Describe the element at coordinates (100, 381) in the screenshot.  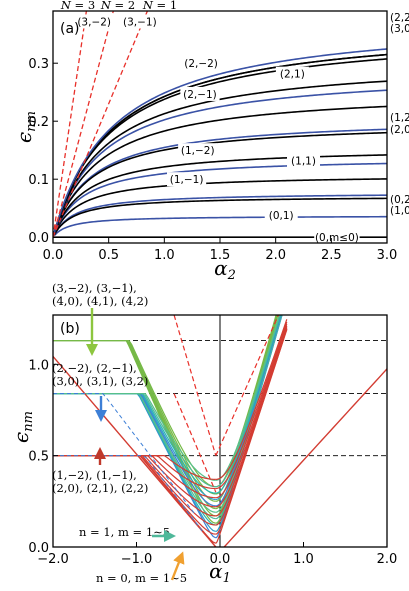
I see `annotation-text: (3,0), (3,1), (3,2)` at that location.